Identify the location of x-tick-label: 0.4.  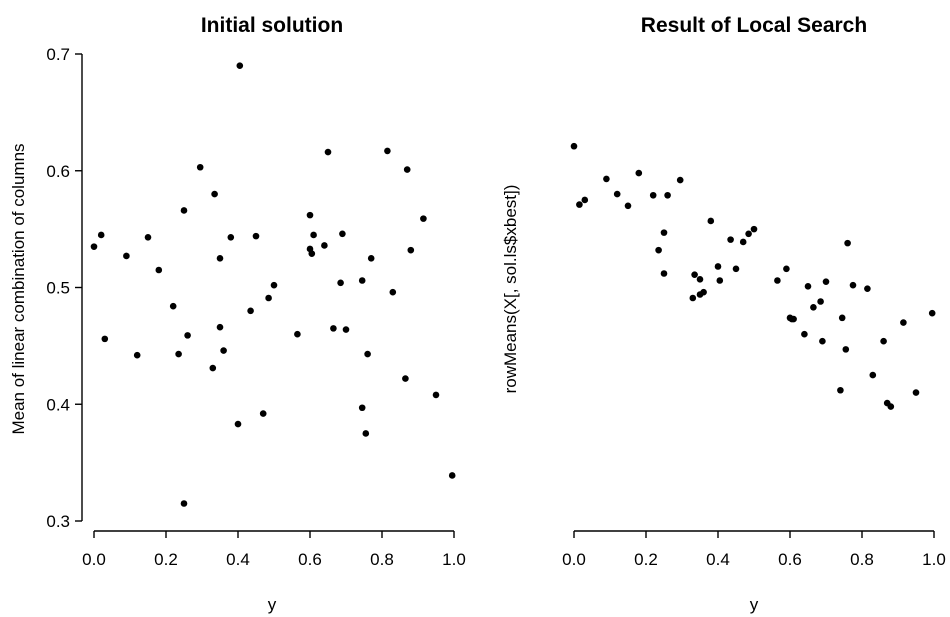
(238, 559).